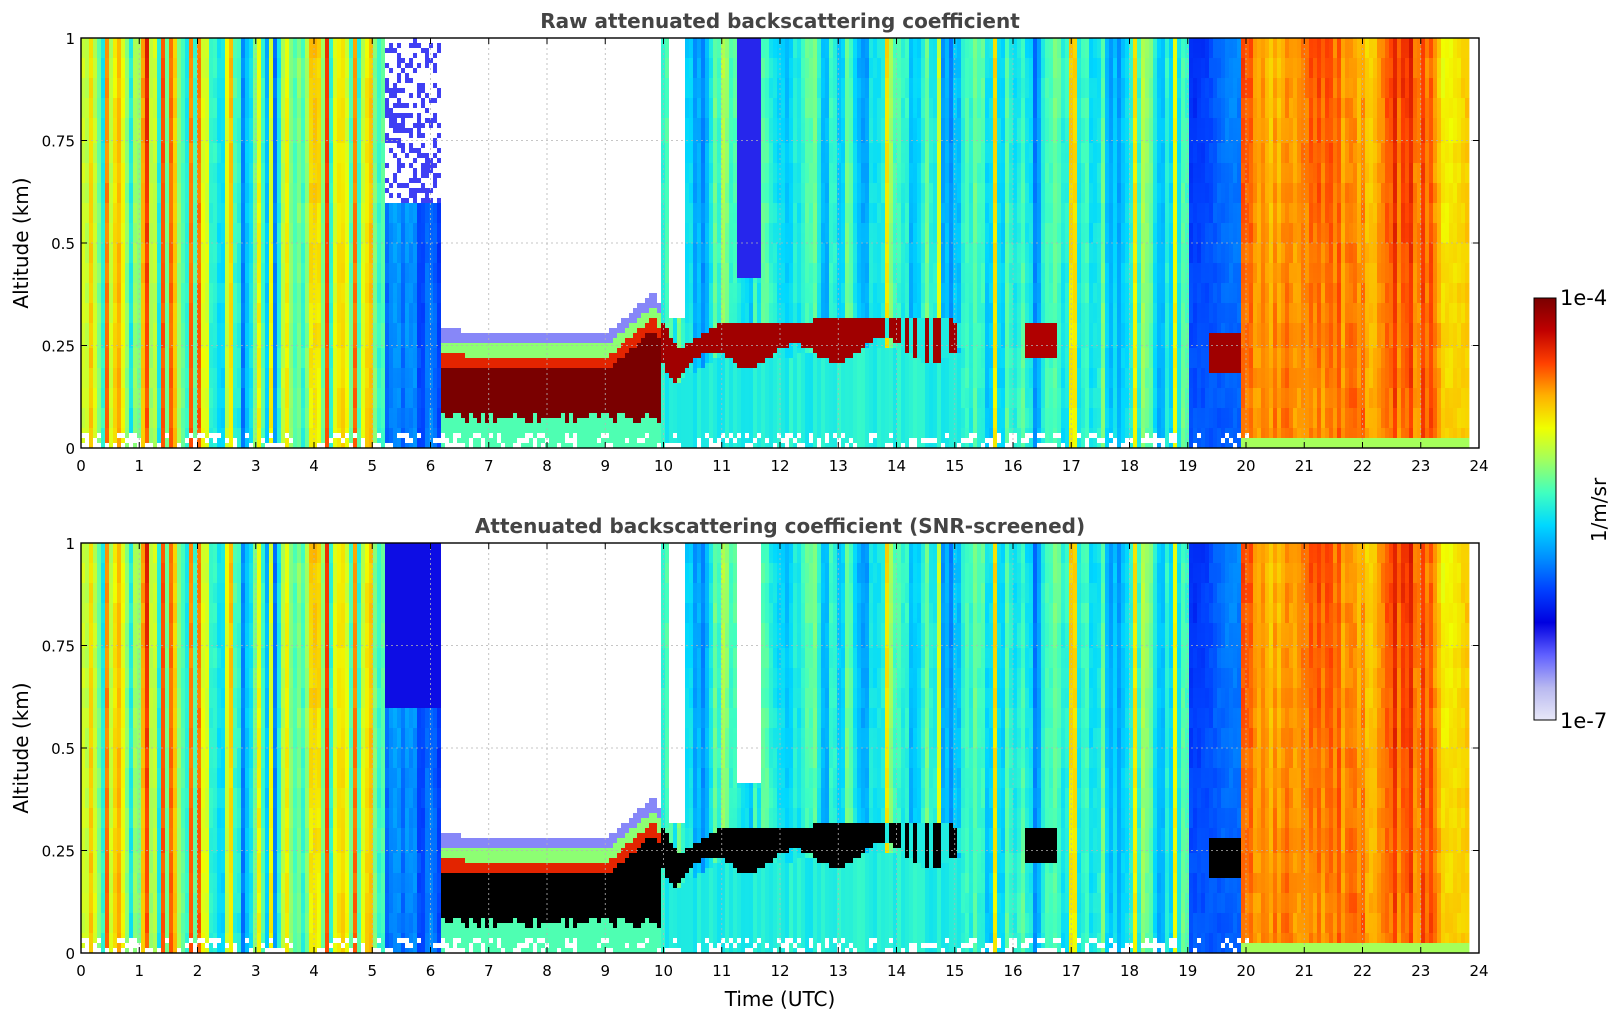 The height and width of the screenshot is (1024, 1621). What do you see at coordinates (1599, 509) in the screenshot?
I see `colorbar-unit-label: 1/m/sr` at bounding box center [1599, 509].